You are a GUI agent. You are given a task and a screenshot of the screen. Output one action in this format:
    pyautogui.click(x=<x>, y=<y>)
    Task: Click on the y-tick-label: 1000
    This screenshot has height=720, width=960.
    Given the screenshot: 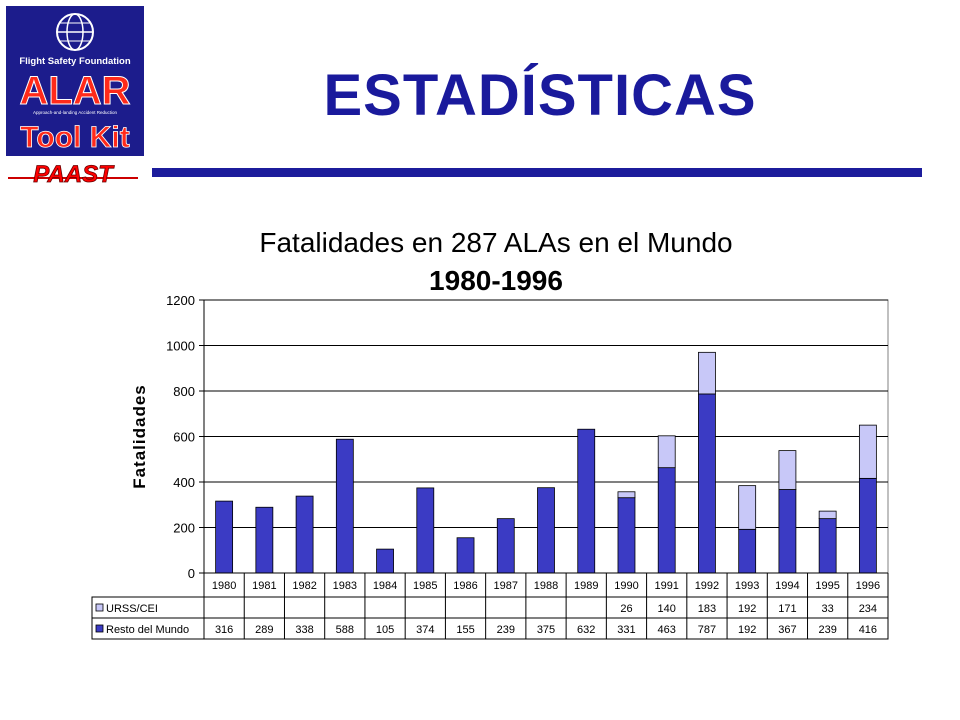 What is the action you would take?
    pyautogui.click(x=180, y=346)
    